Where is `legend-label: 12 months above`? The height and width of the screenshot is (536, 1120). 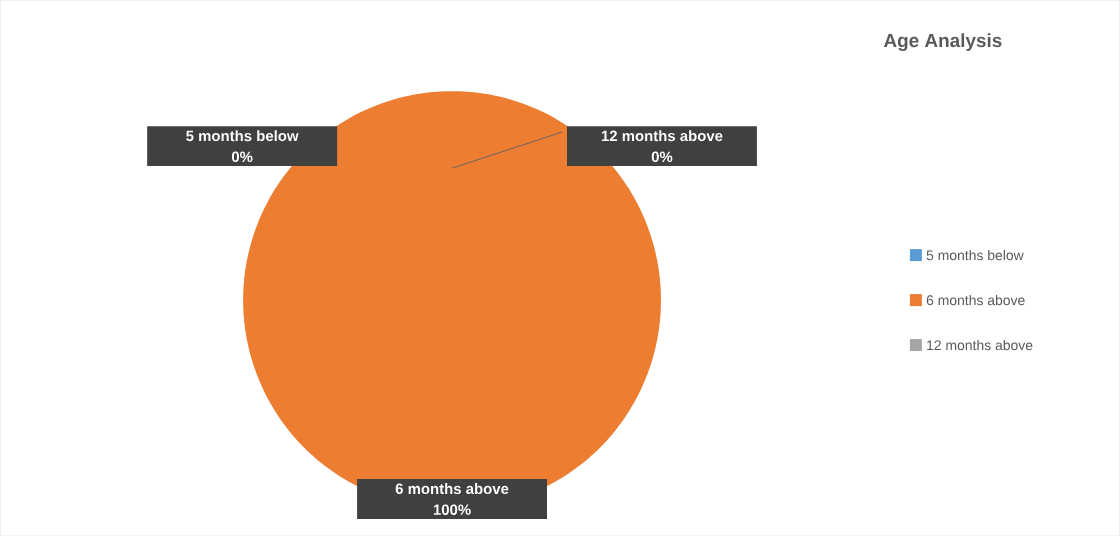
legend-label: 12 months above is located at coordinates (980, 345).